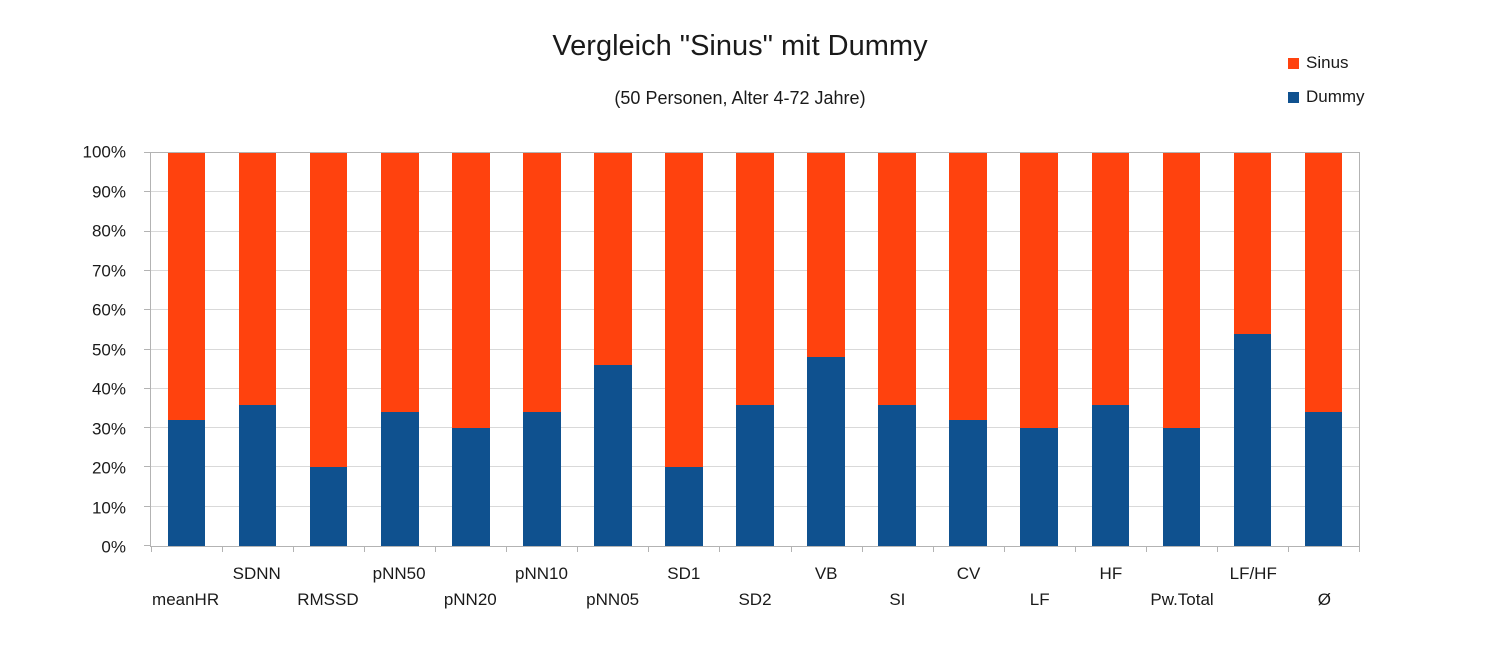  I want to click on x-category-label: HF, so click(1111, 573).